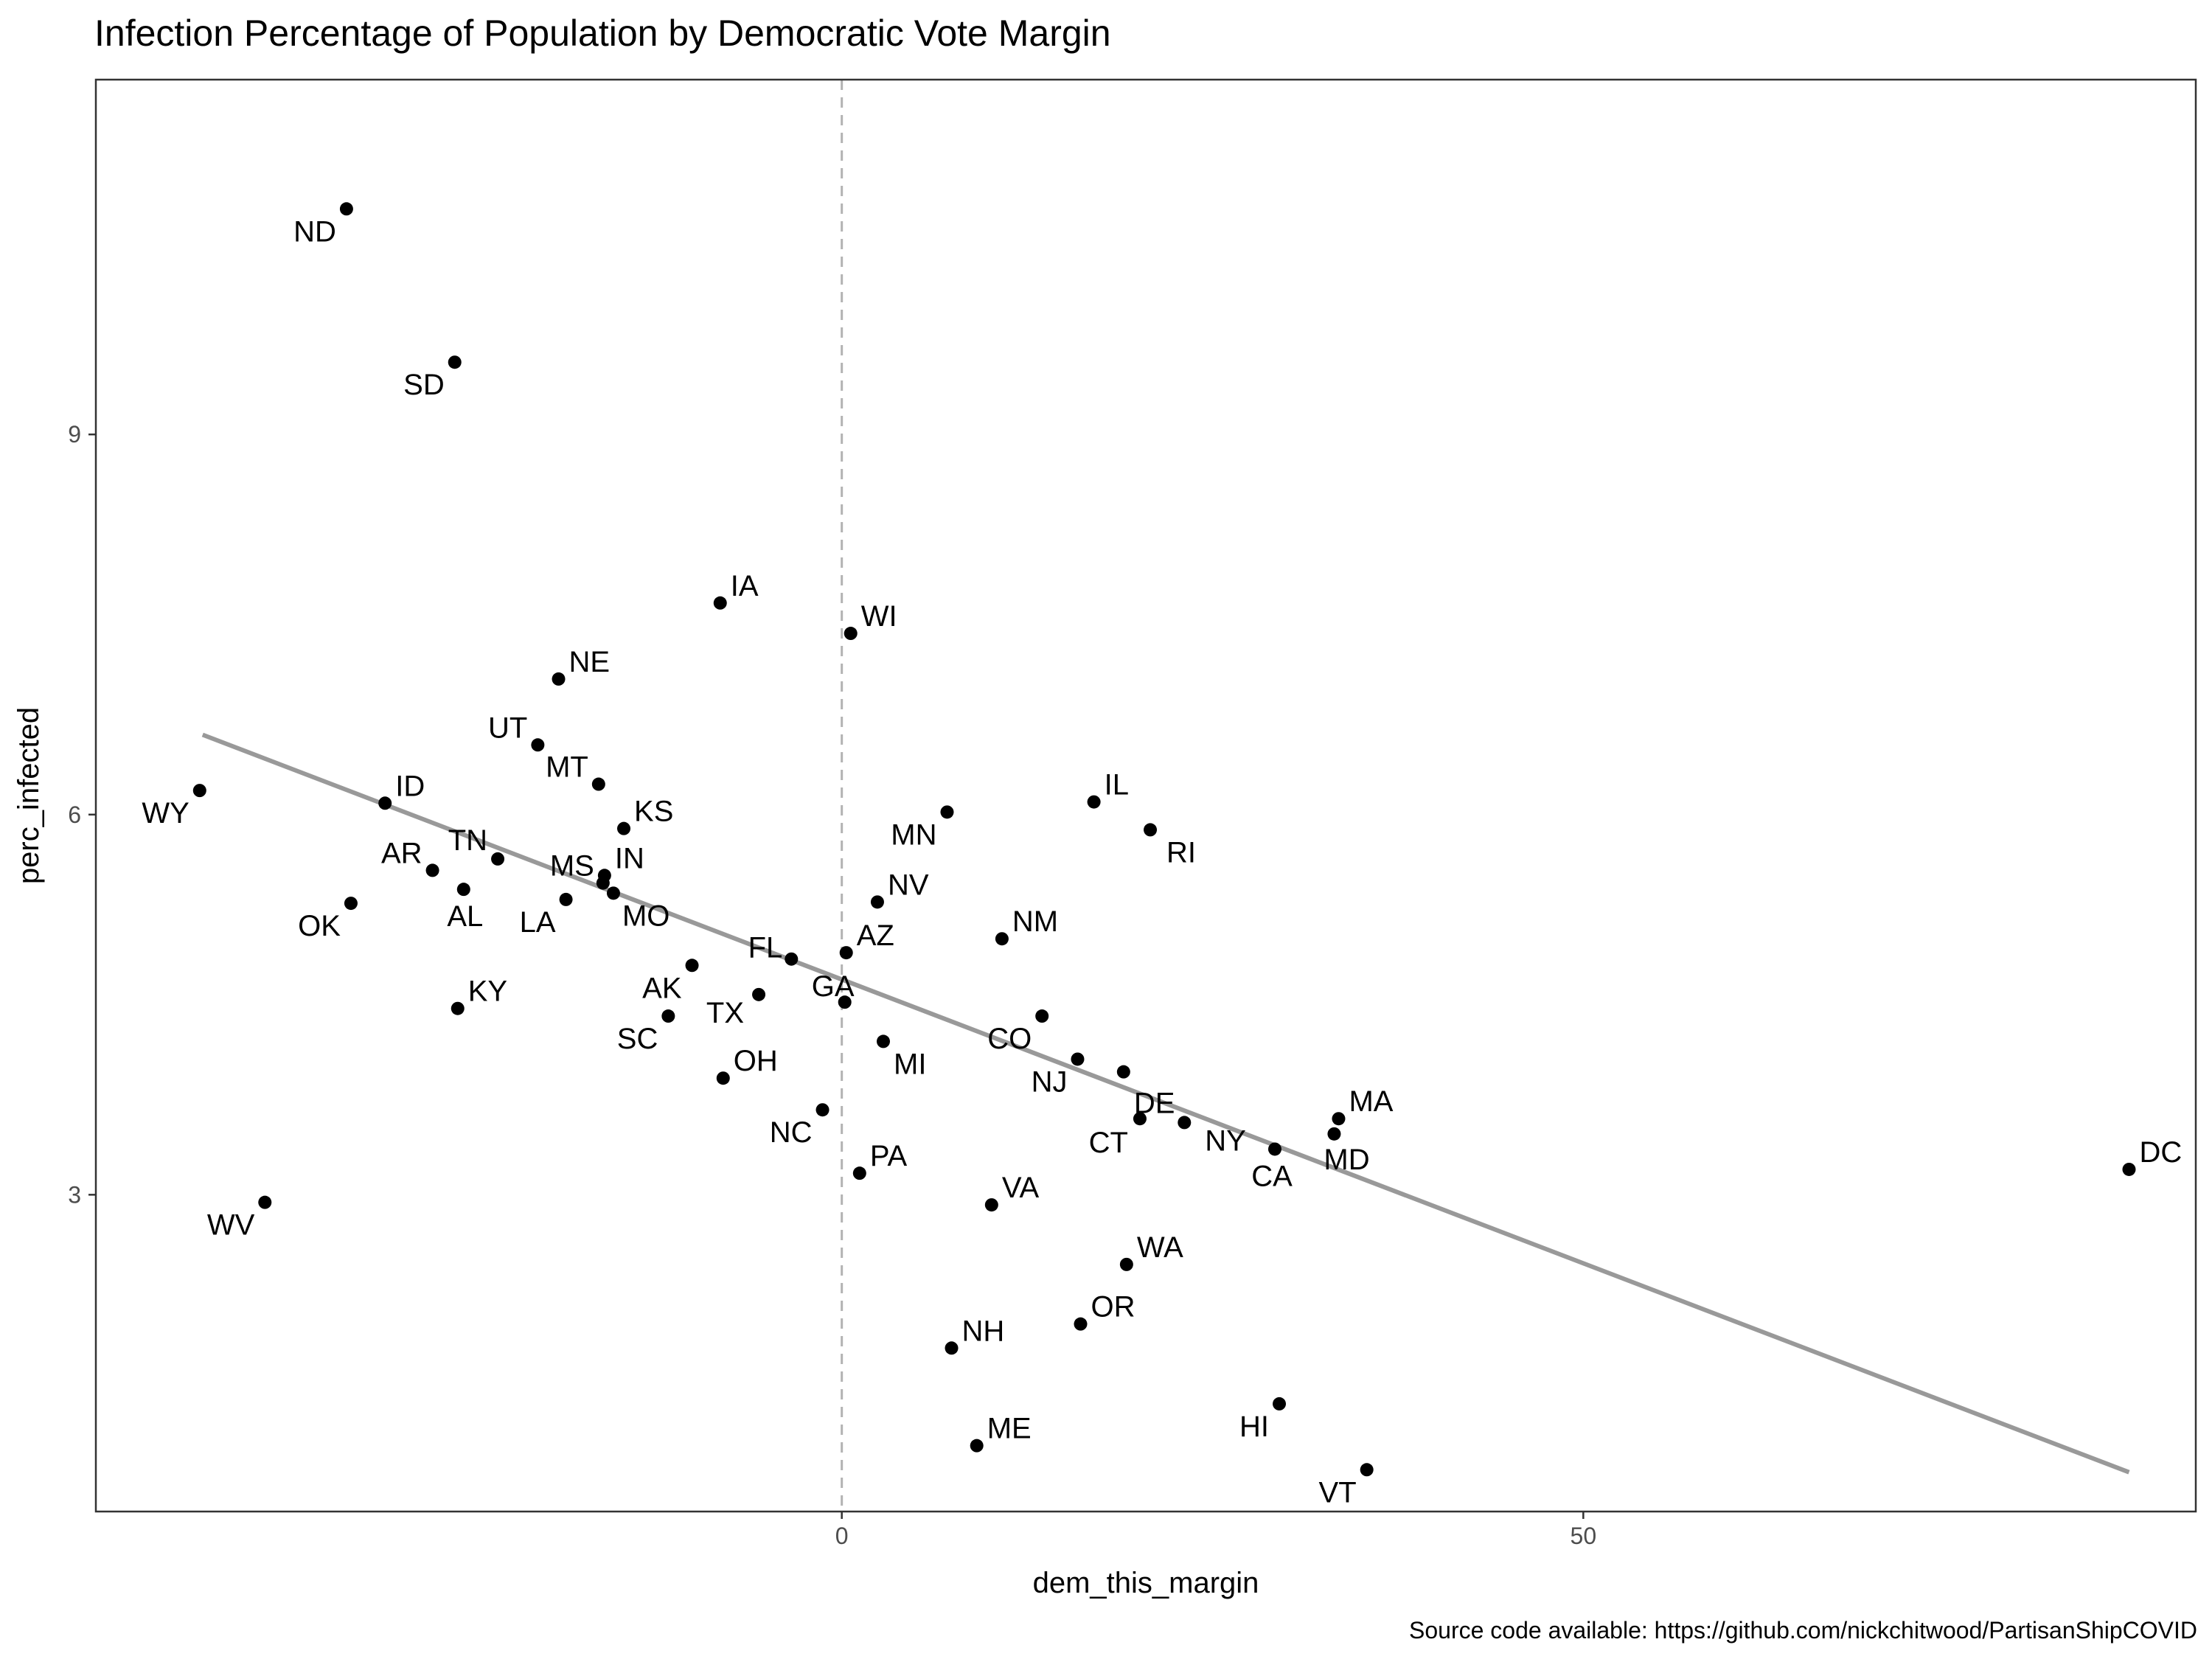 The height and width of the screenshot is (1659, 2212). I want to click on point-label-ok: OK, so click(319, 926).